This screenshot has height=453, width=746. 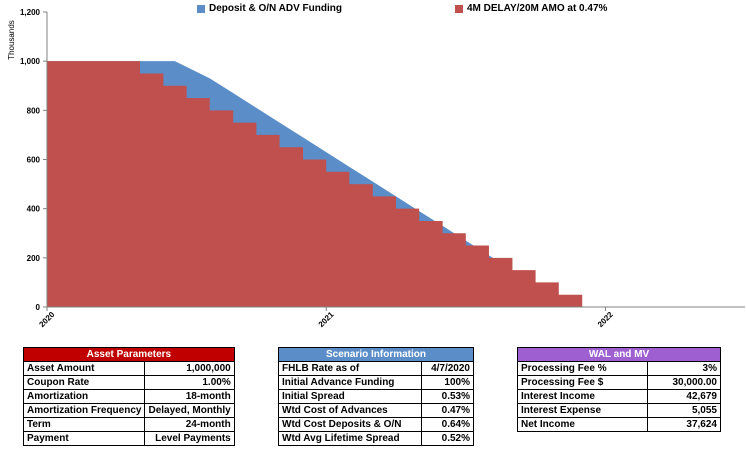 I want to click on wal-mv-label: Interest Expense, so click(x=582, y=410).